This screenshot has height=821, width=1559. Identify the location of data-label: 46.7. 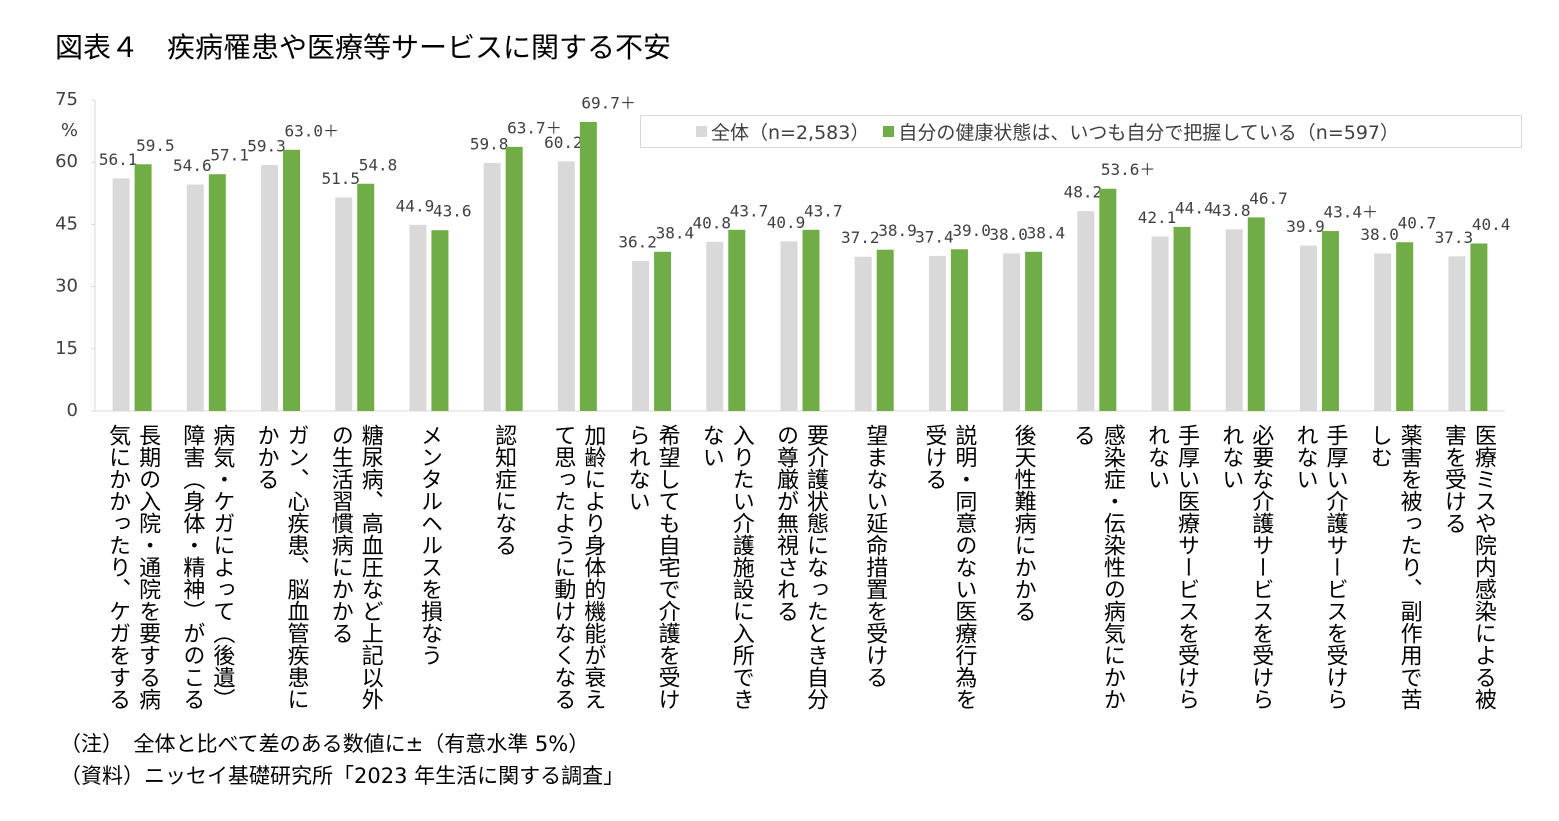
(1268, 198).